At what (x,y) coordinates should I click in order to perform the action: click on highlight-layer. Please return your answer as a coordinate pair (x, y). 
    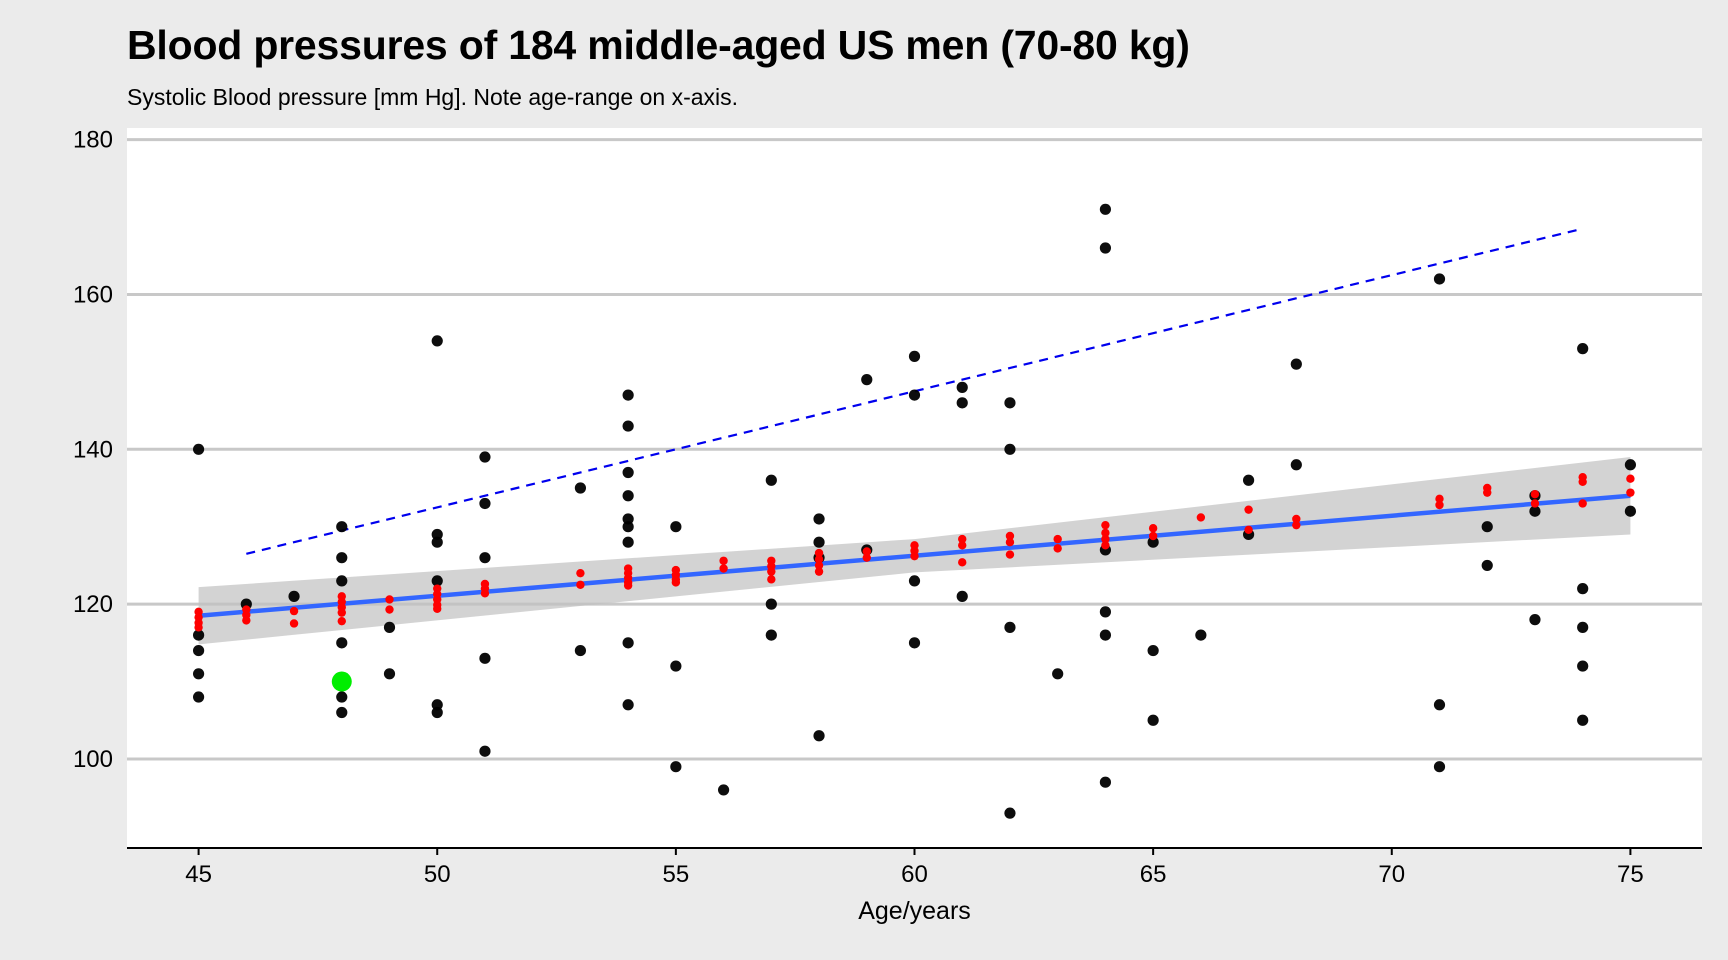
    Looking at the image, I should click on (341, 681).